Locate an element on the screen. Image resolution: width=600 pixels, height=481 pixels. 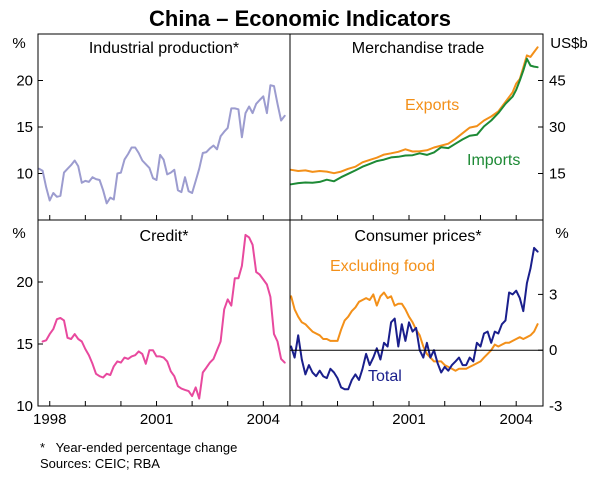
x-tick-label-bottom-left: 2001 is located at coordinates (156, 419).